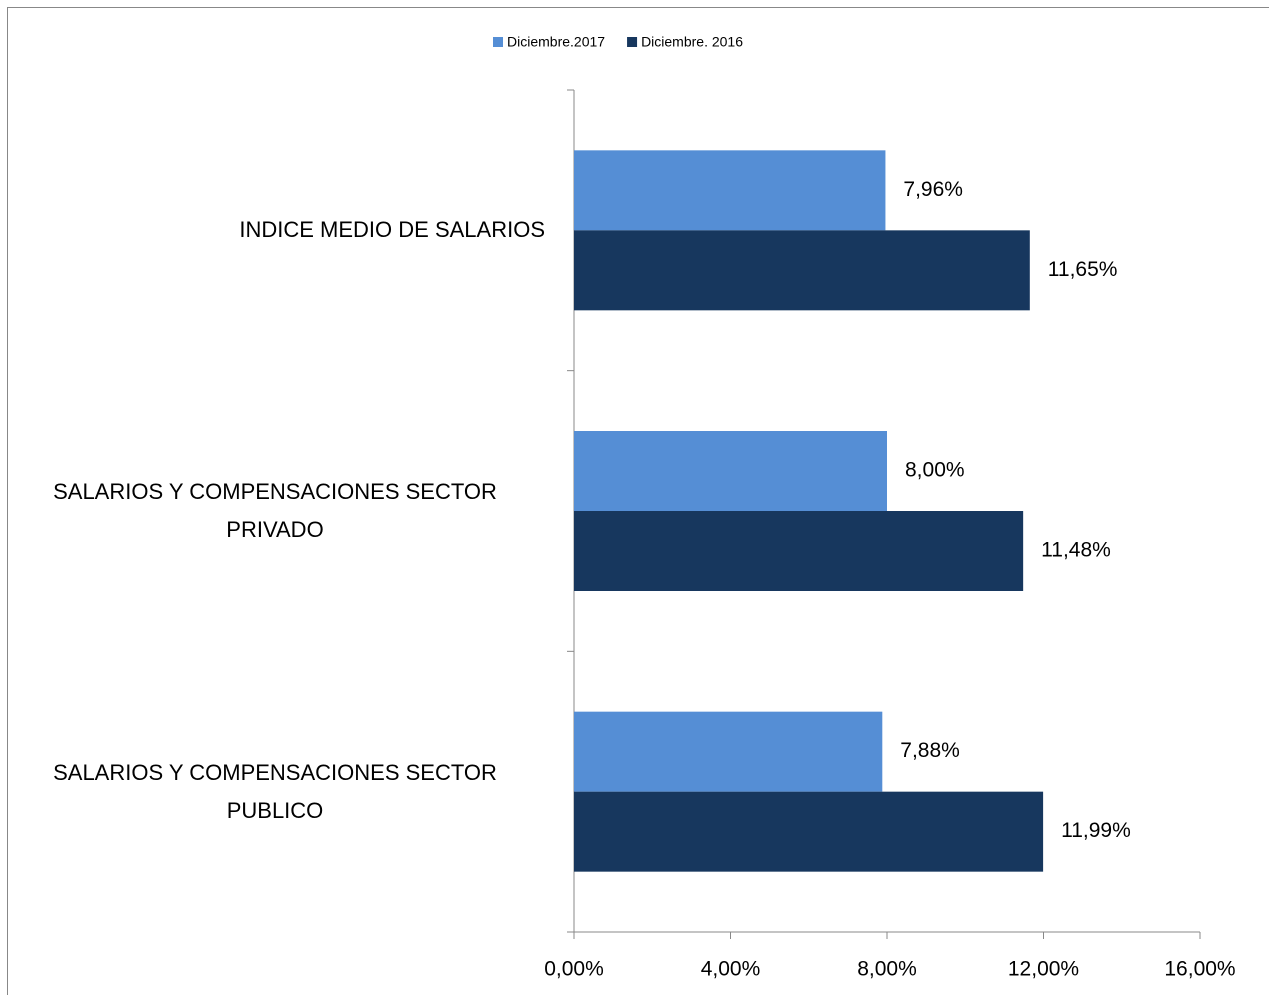 This screenshot has width=1269, height=995. I want to click on data-label: 11,99%, so click(1096, 830).